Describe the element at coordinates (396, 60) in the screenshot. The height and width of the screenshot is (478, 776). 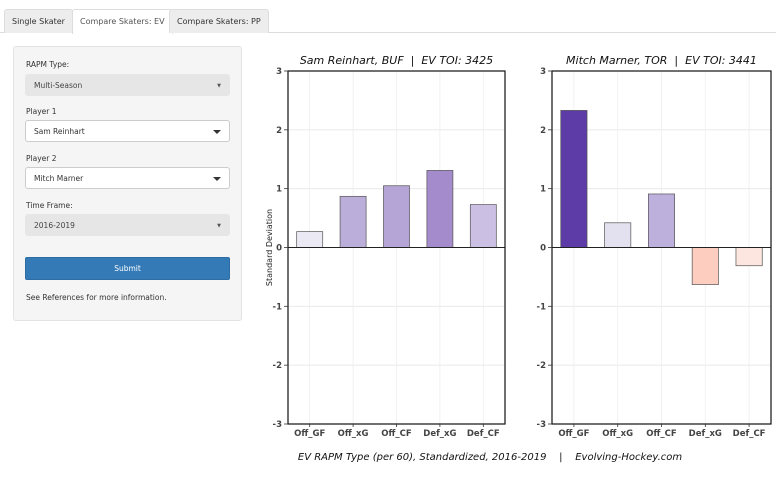
I see `chart-title: Sam Reinhart, BUF | EV TOI: 3425` at that location.